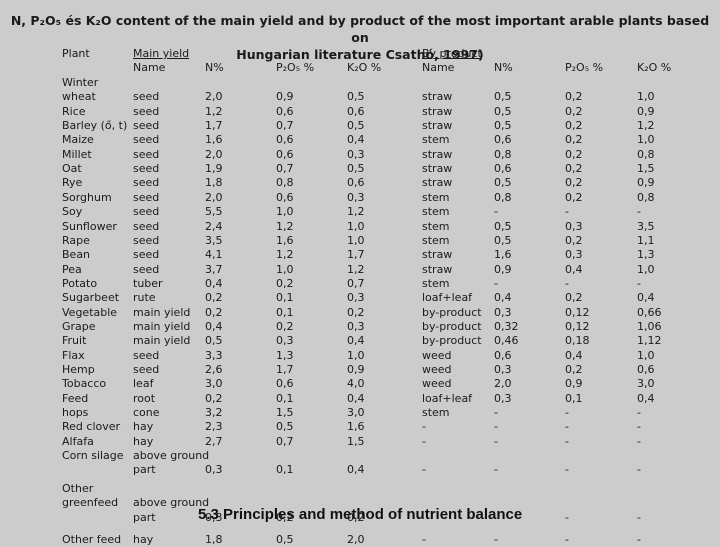 The height and width of the screenshot is (547, 720). I want to click on cell-main-k: 0,3, so click(356, 197).